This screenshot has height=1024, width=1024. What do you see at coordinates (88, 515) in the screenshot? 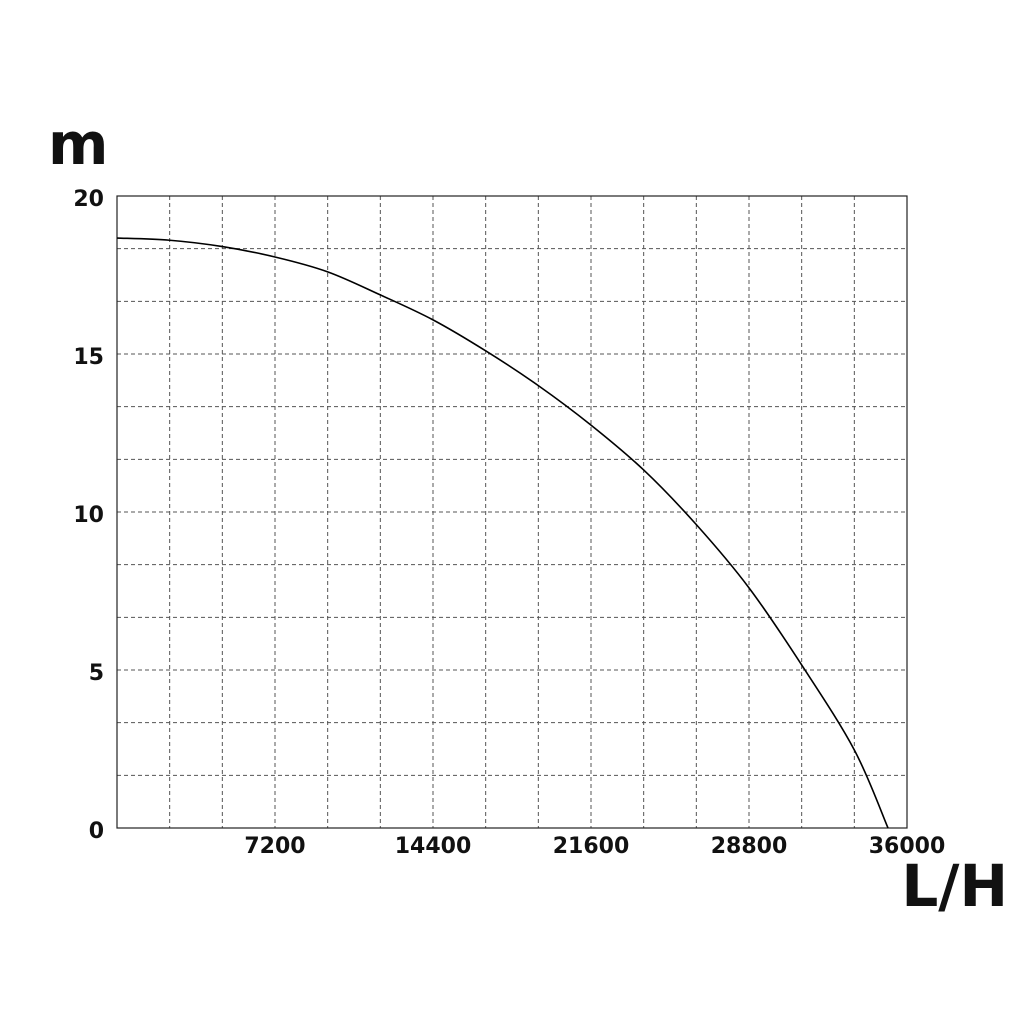
I see `y-tick-label: 10` at bounding box center [88, 515].